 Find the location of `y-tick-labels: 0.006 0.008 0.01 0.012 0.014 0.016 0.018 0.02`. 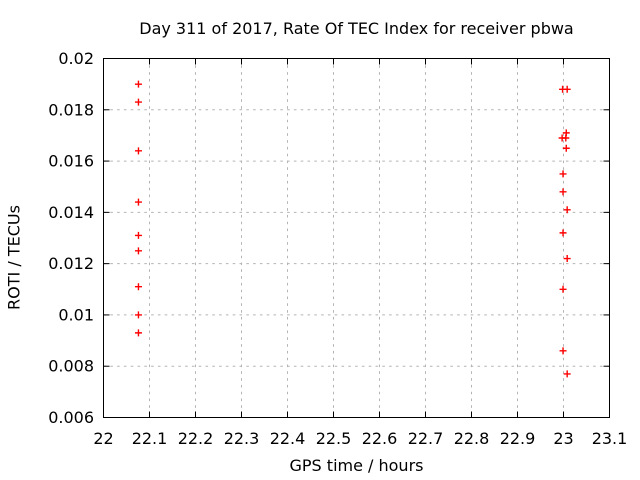

y-tick-labels: 0.006 0.008 0.01 0.012 0.014 0.016 0.018 0.02 is located at coordinates (71, 238).